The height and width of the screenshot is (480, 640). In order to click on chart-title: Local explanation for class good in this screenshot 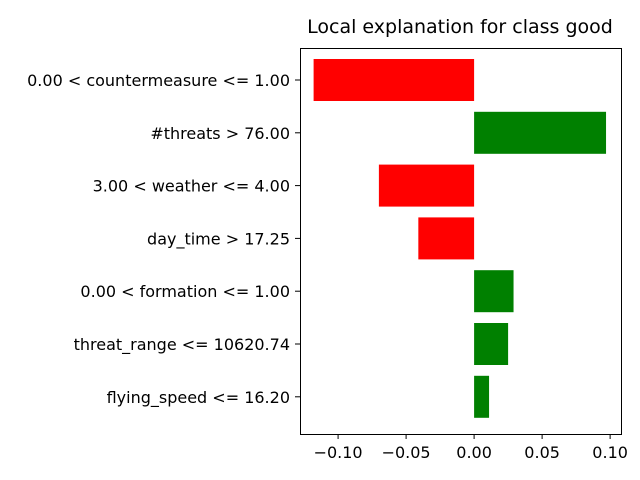, I will do `click(460, 27)`.